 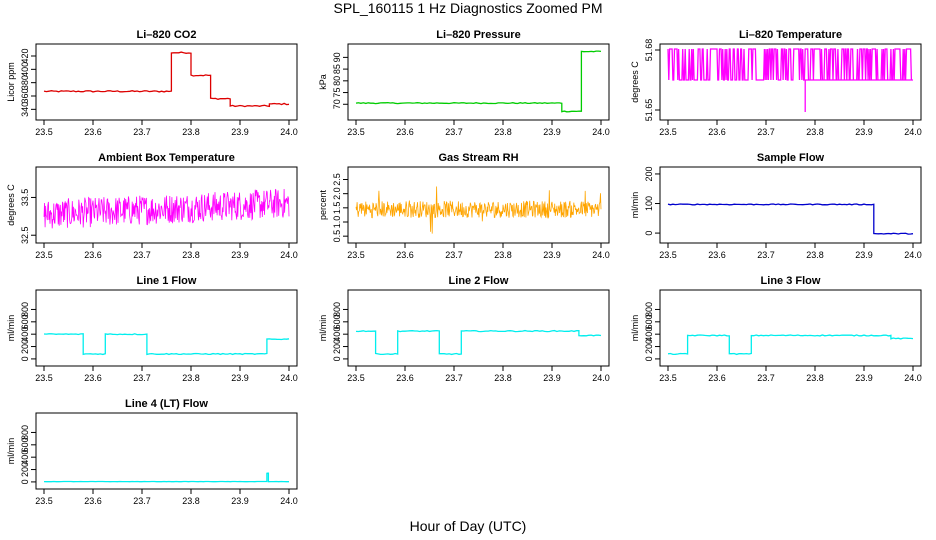 I want to click on y-tick-label: 340, so click(x=25, y=109).